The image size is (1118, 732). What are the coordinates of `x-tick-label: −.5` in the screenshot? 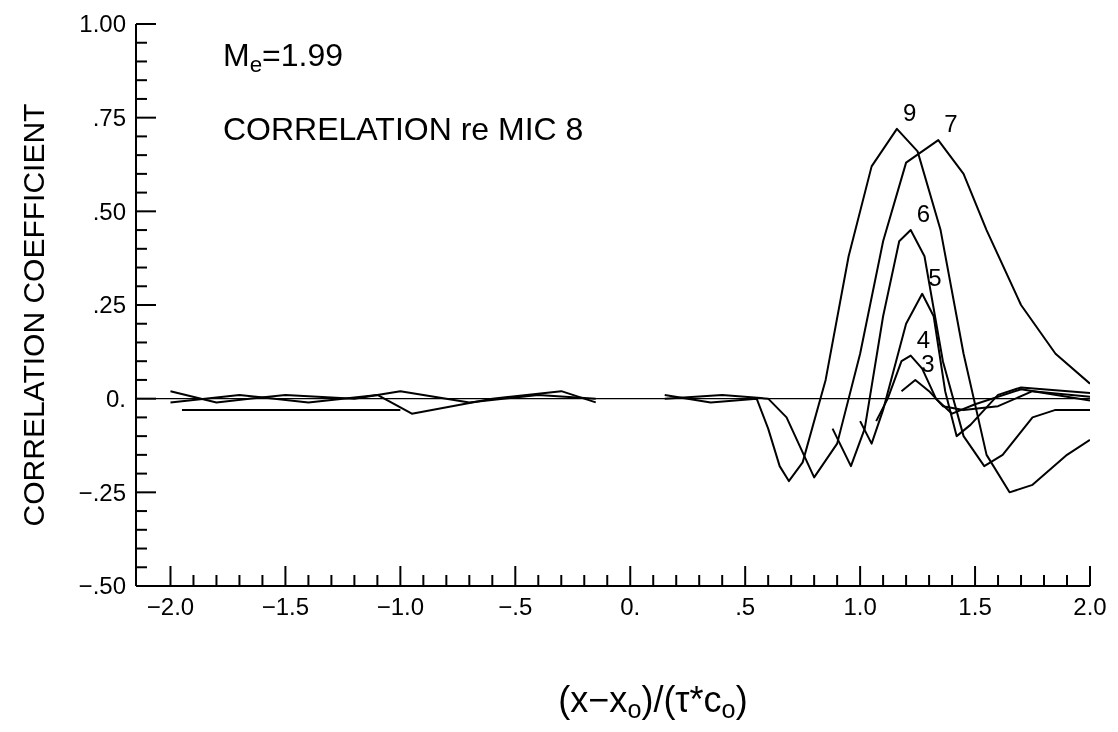 It's located at (515, 607).